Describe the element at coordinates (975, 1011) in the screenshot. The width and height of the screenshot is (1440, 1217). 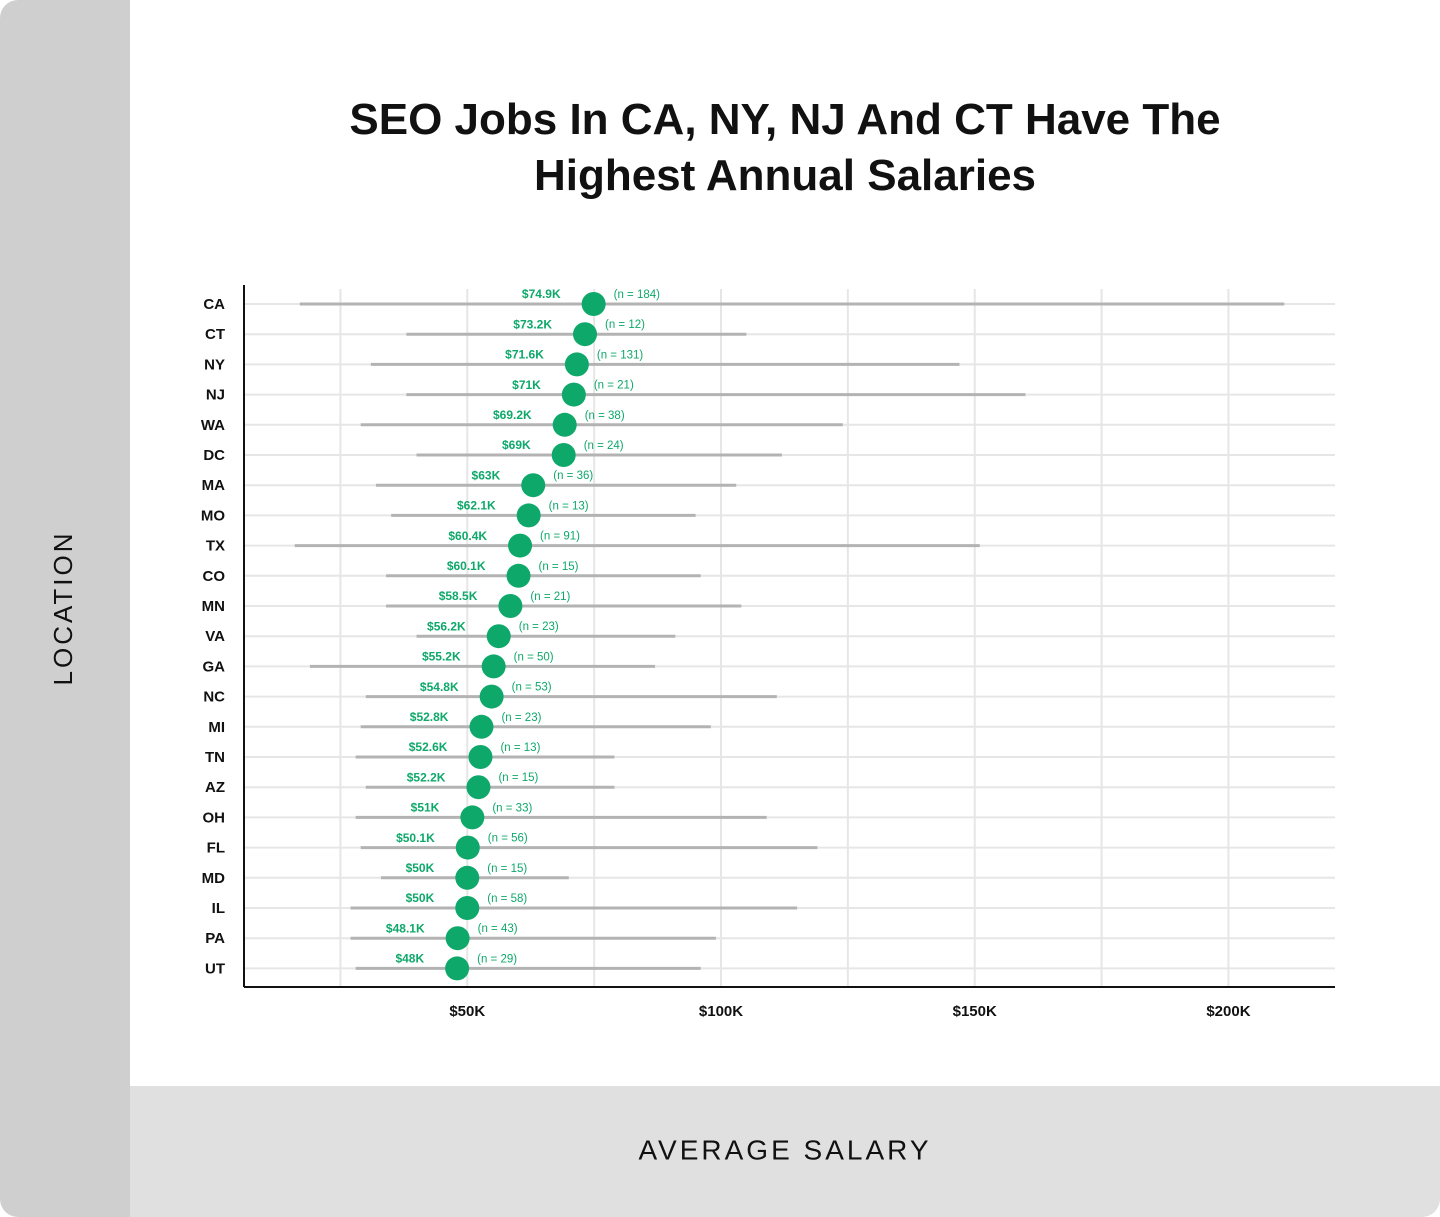
I see `x-tick-label: $150K` at that location.